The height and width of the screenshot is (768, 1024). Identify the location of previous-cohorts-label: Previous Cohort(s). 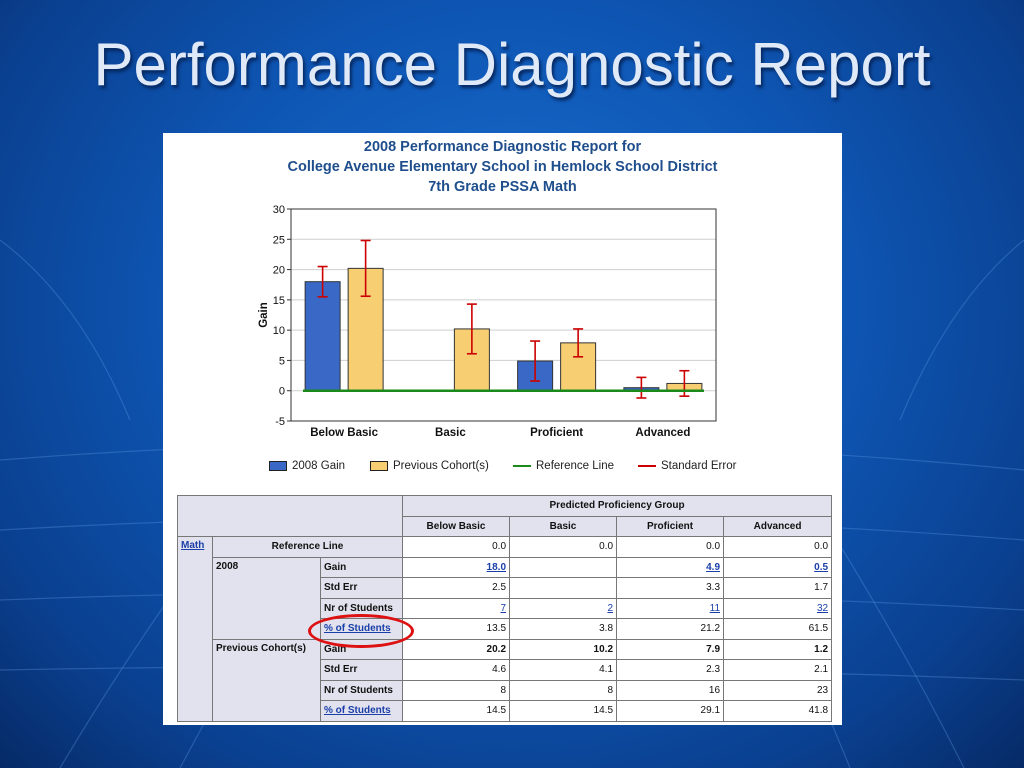
(266, 680).